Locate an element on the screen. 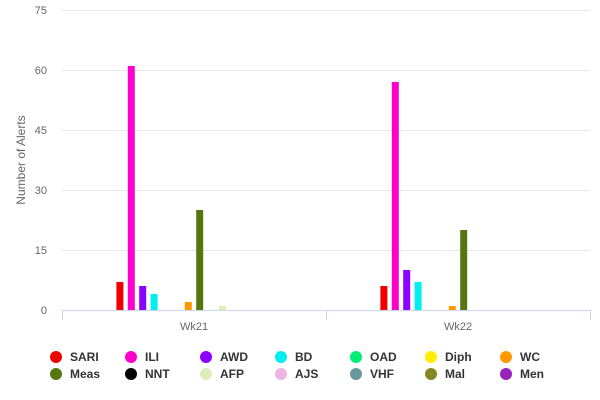  bar-sari-wk22 is located at coordinates (384, 298).